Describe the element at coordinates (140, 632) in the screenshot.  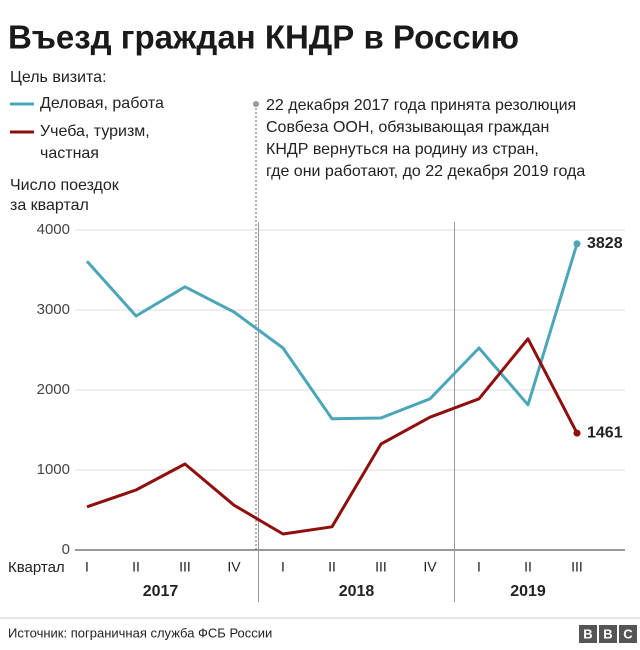
I see `source: Источник: пограничная служба ФСБ России` at that location.